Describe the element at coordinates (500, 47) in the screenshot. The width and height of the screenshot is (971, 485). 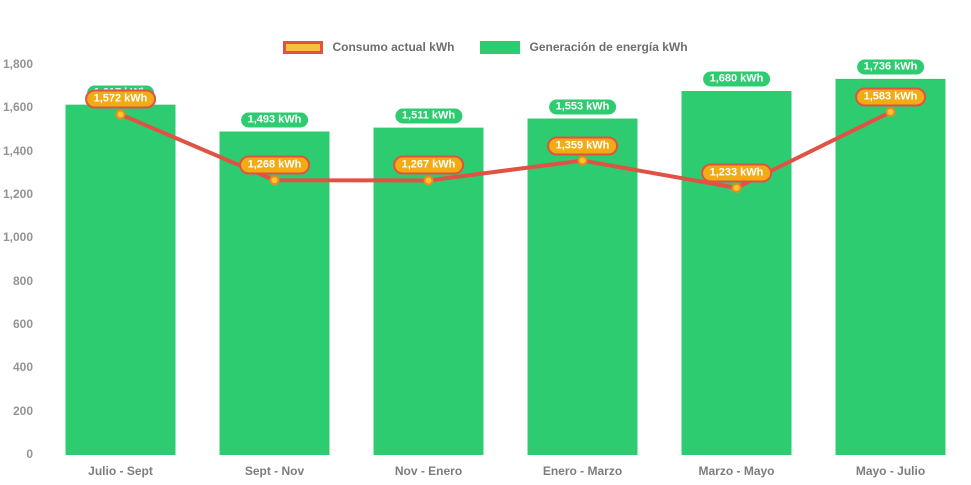
I see `generation-swatch` at that location.